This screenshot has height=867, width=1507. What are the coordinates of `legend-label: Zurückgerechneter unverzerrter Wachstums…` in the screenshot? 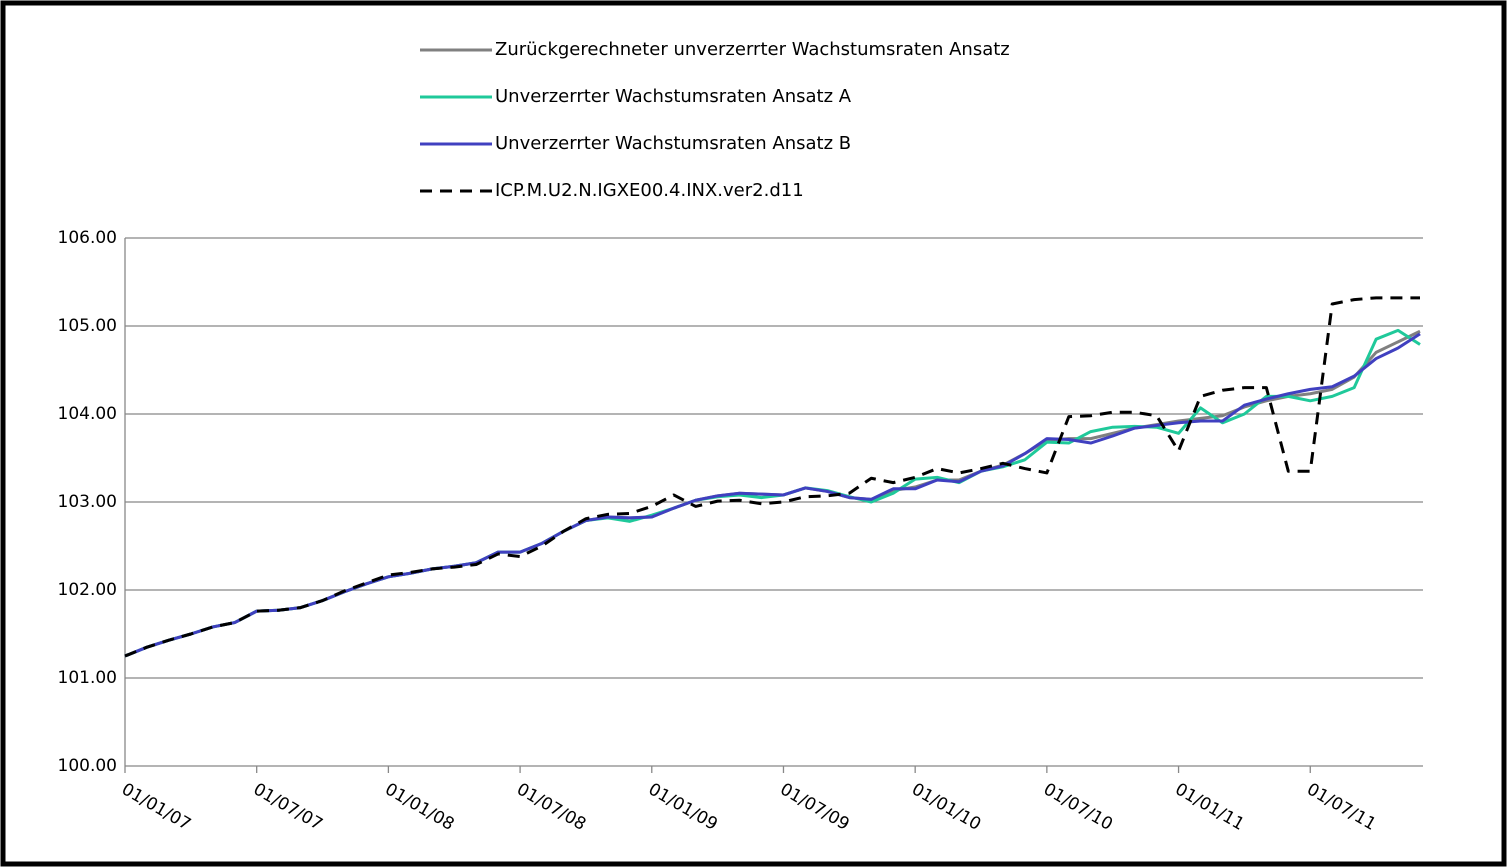 It's located at (752, 49).